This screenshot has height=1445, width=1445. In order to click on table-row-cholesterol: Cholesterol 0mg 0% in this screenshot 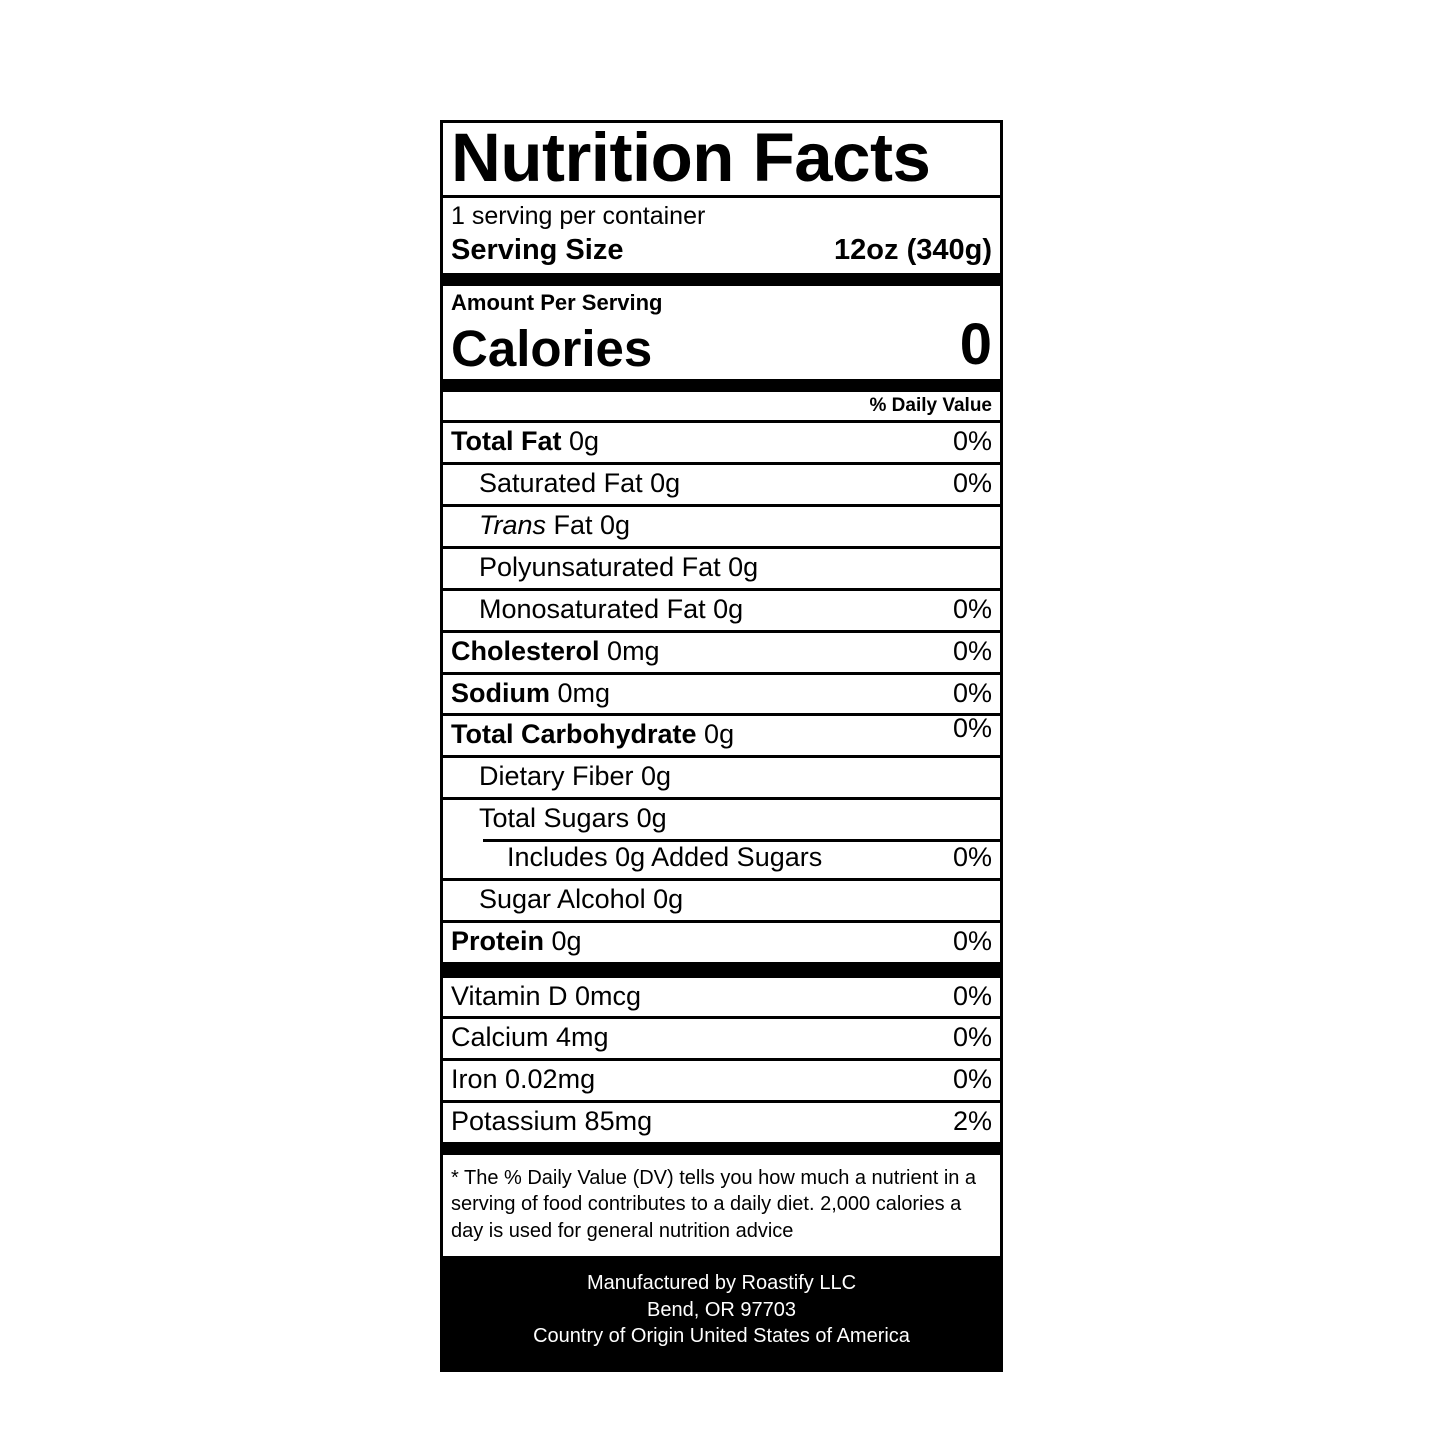, I will do `click(721, 650)`.